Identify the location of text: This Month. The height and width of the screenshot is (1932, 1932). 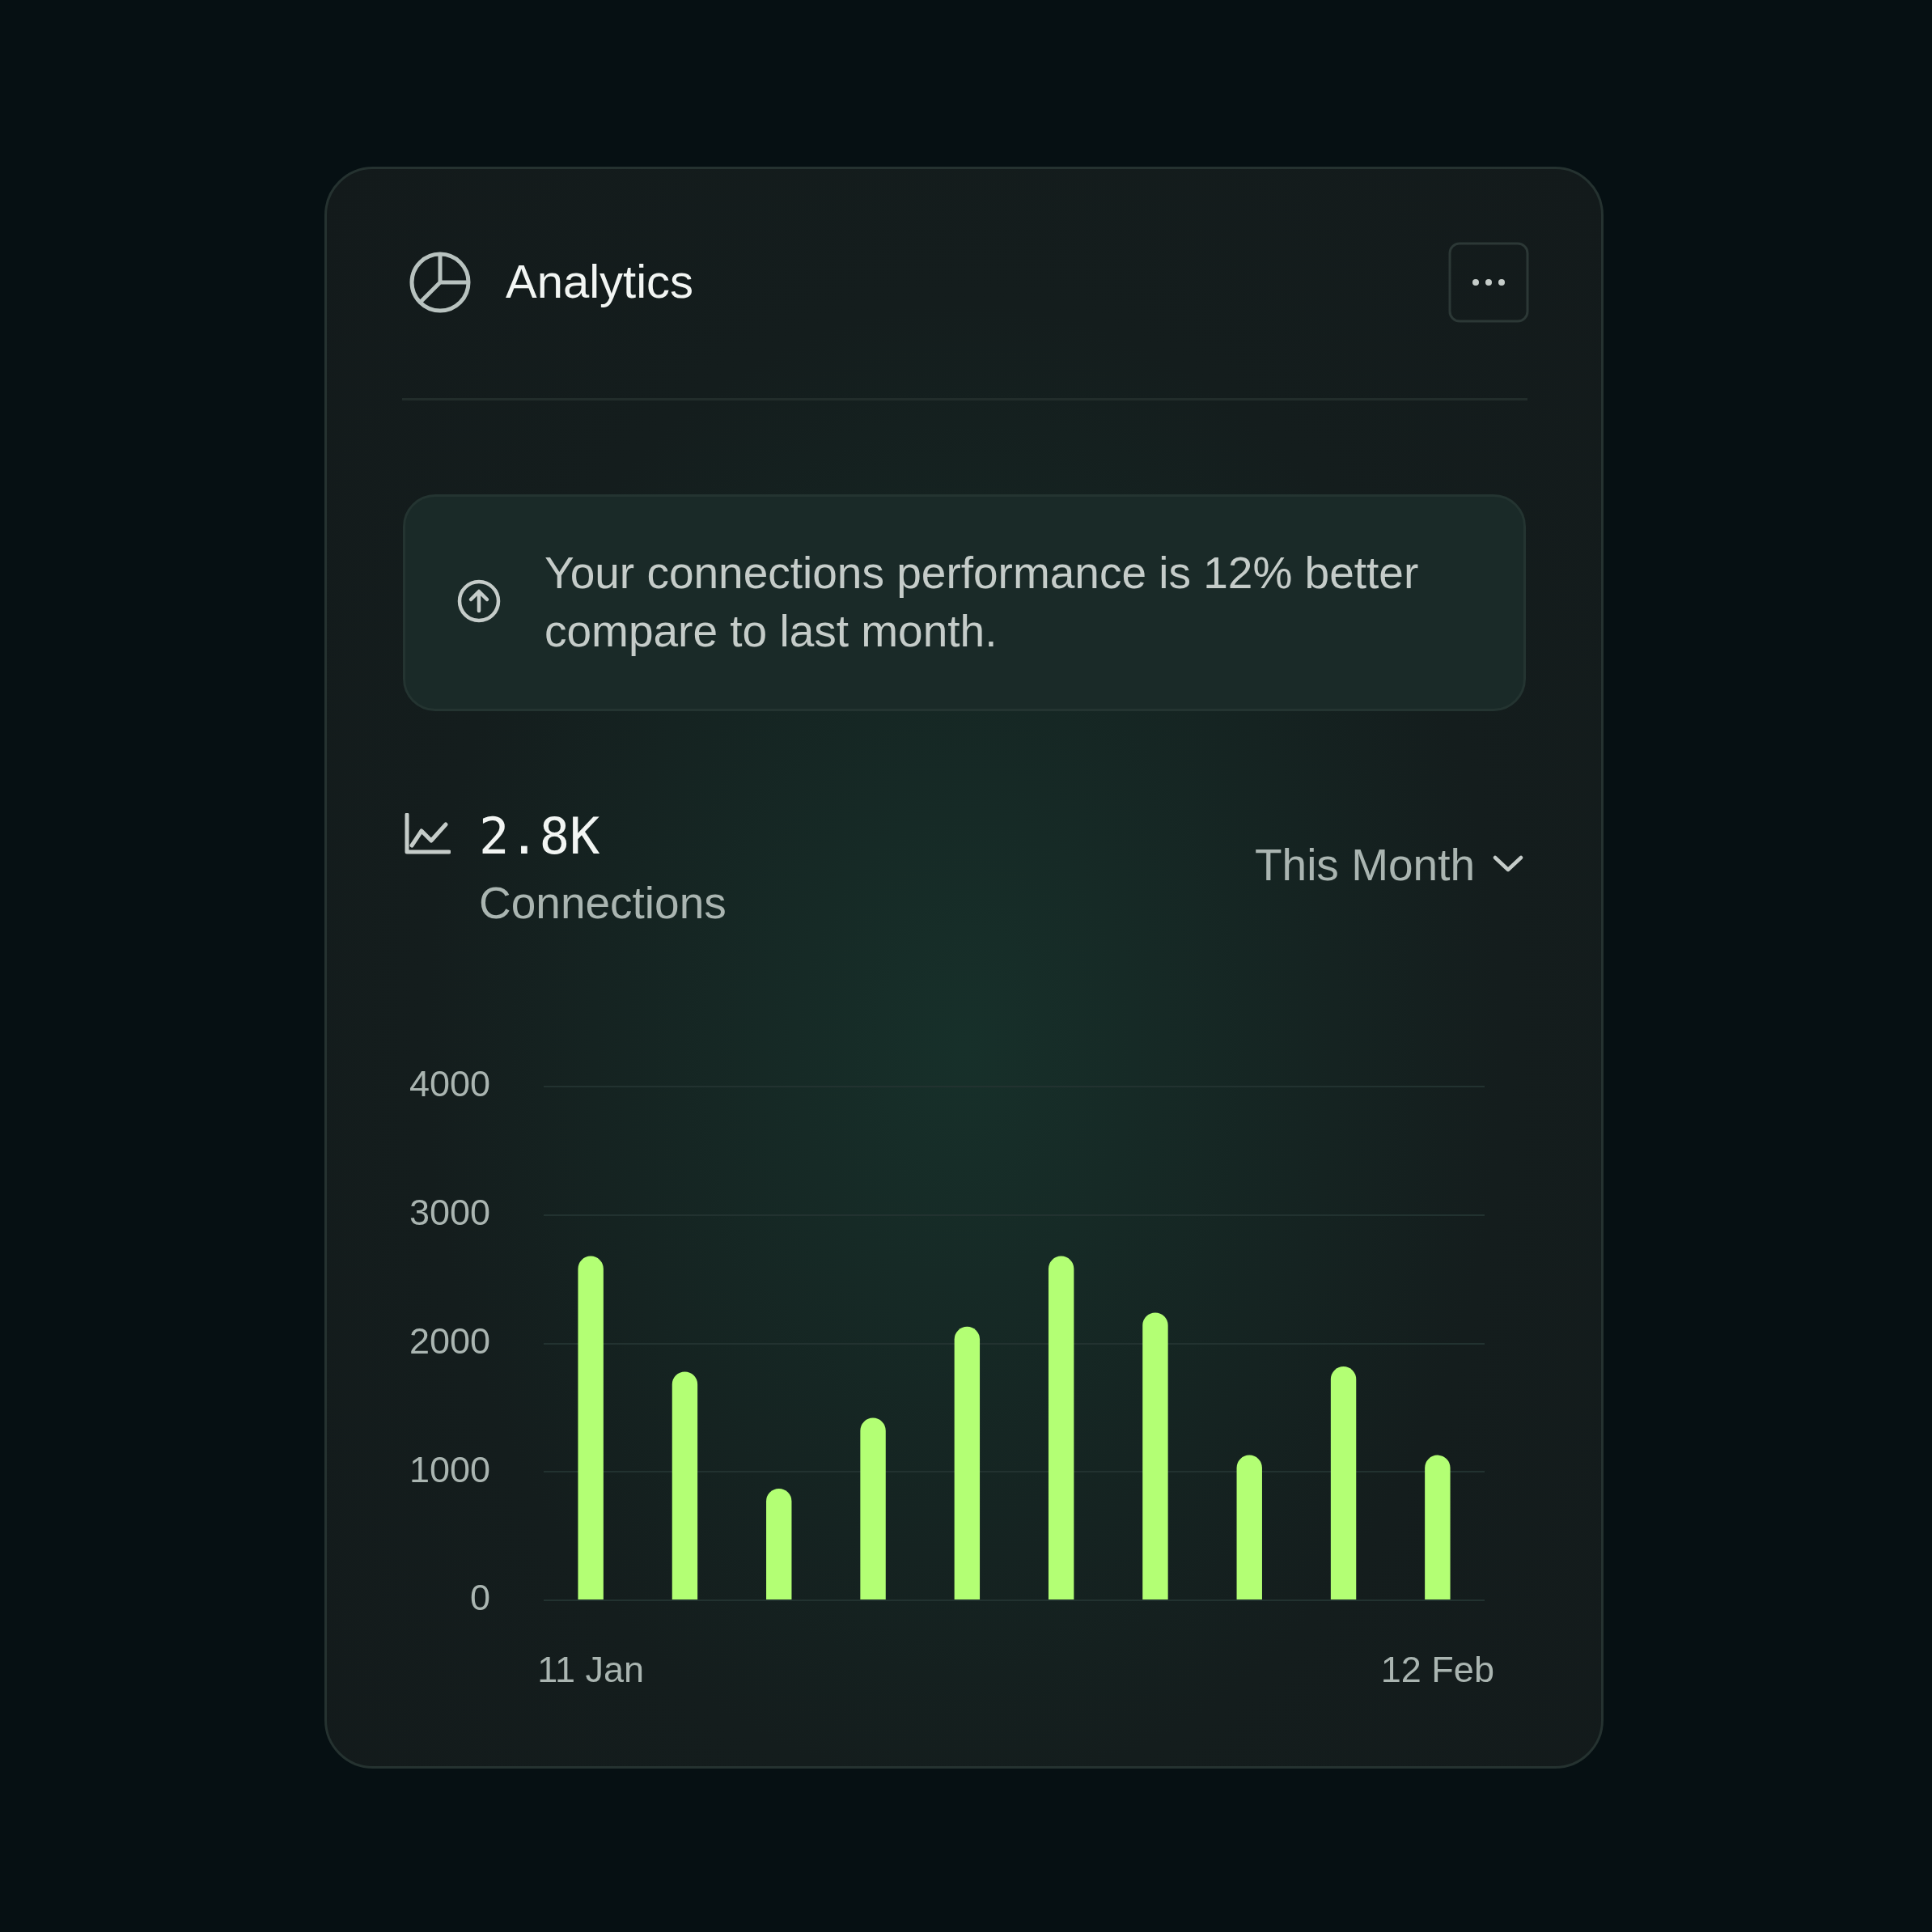
(1364, 865).